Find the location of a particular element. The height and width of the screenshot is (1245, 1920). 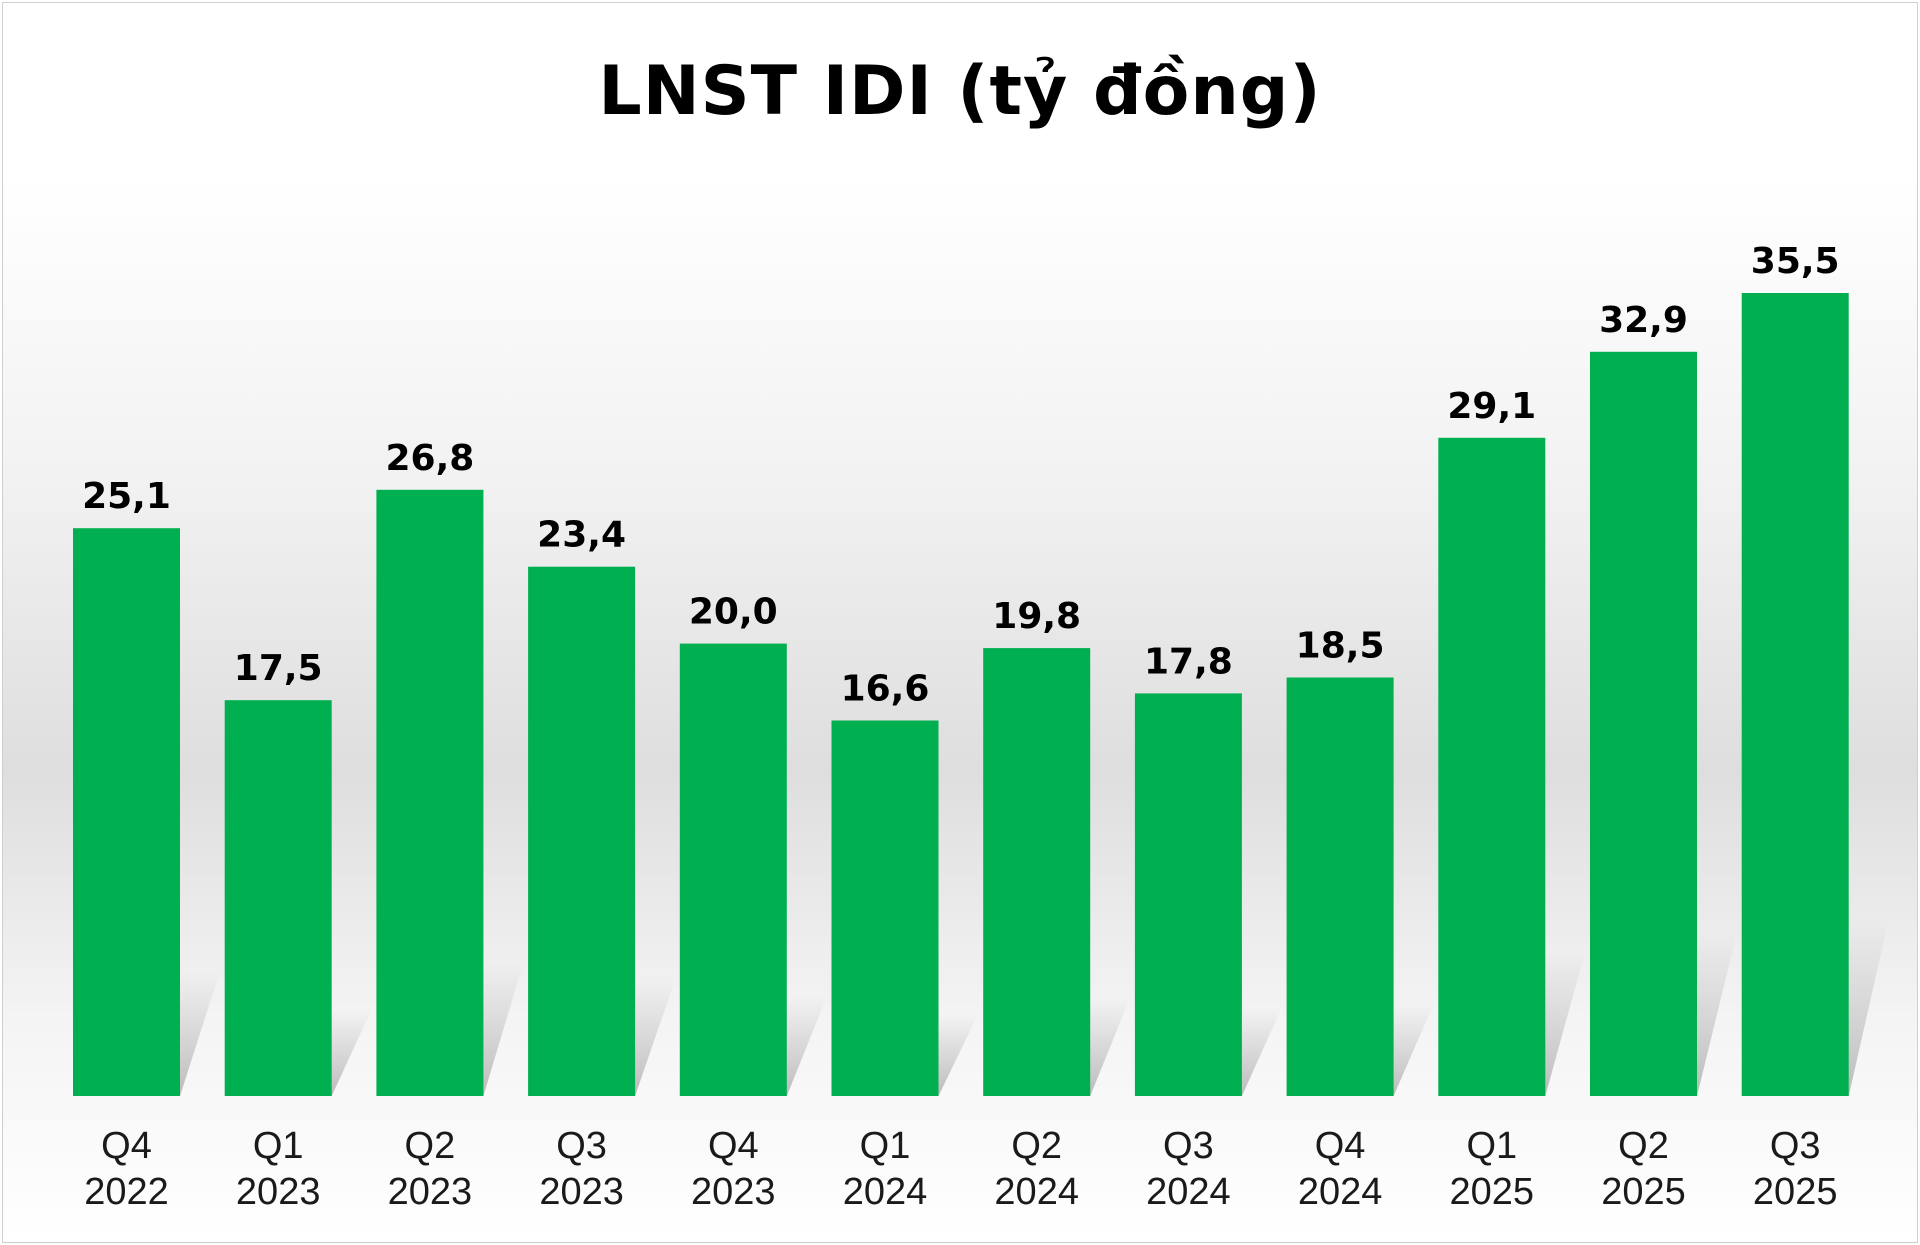

chart-title: LNST IDI (tỷ đồng) is located at coordinates (960, 91).